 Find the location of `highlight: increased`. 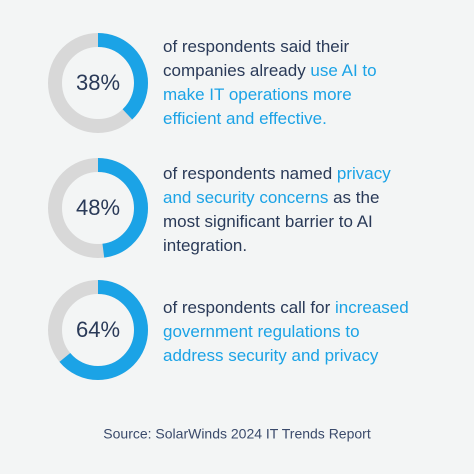

highlight: increased is located at coordinates (372, 307).